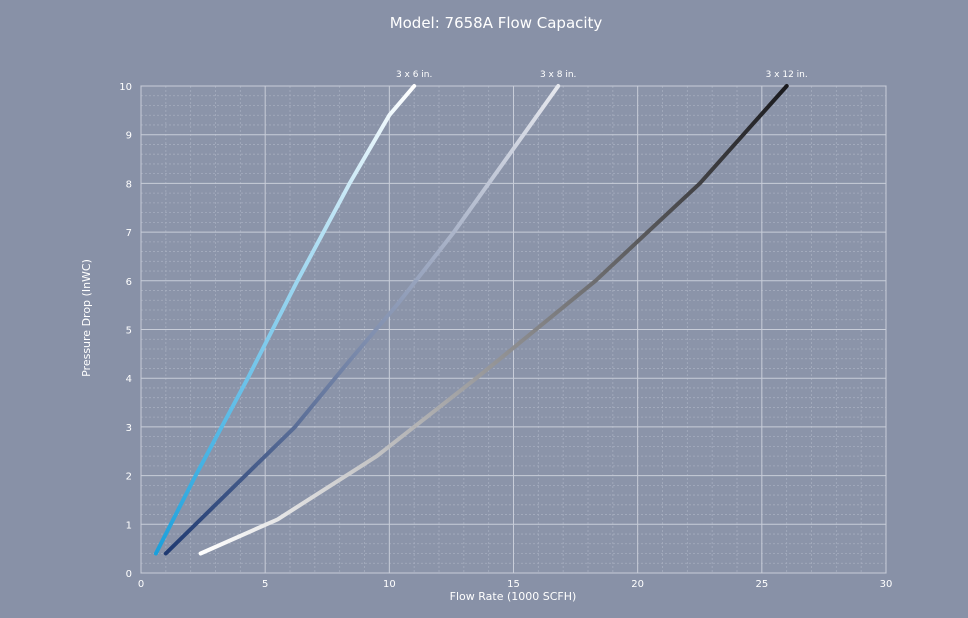 The image size is (968, 618). Describe the element at coordinates (389, 584) in the screenshot. I see `x-tick-label: 10` at that location.